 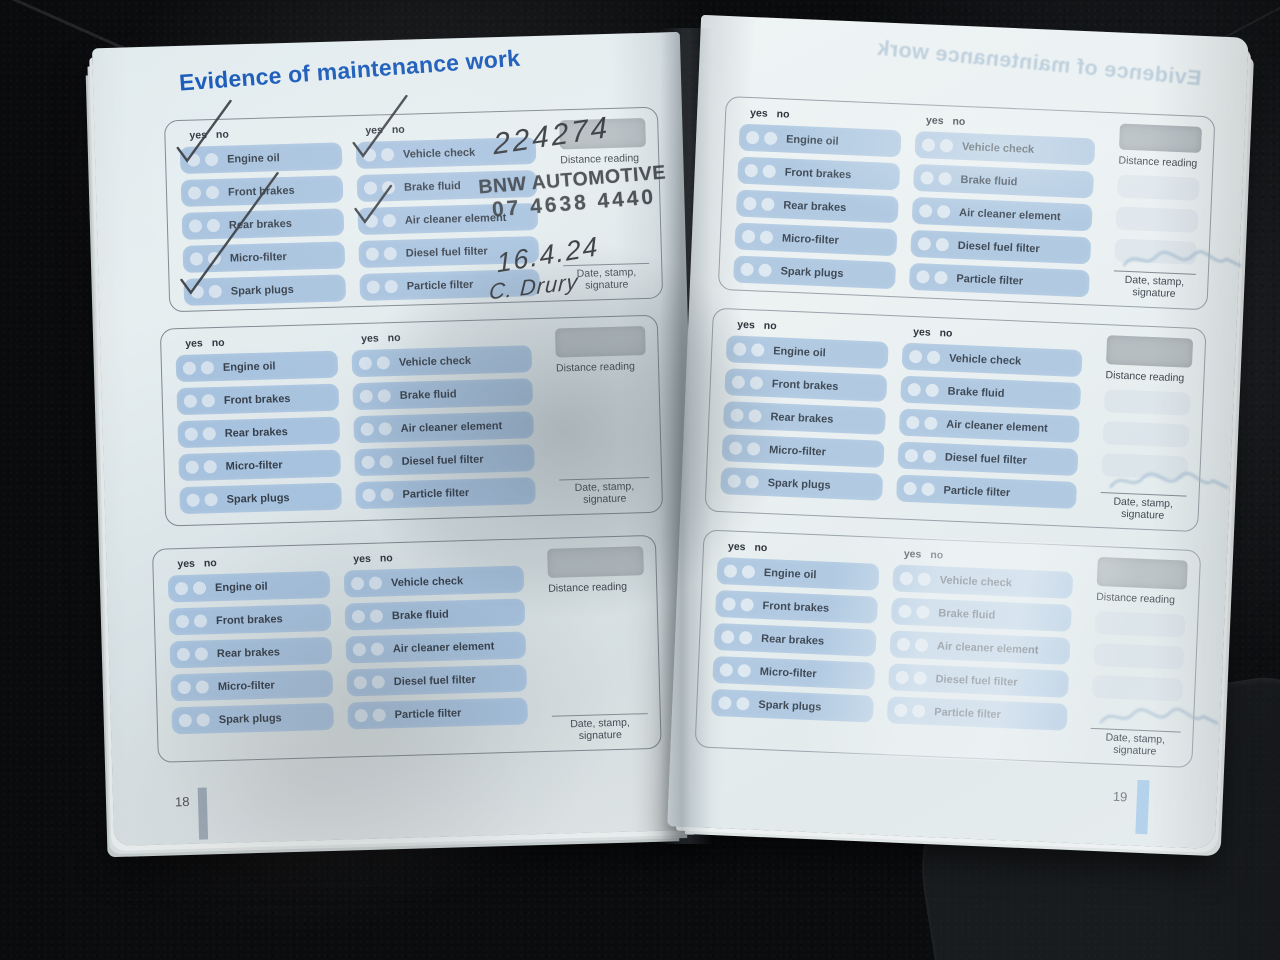 What do you see at coordinates (250, 718) in the screenshot?
I see `item-label: Spark plugs` at bounding box center [250, 718].